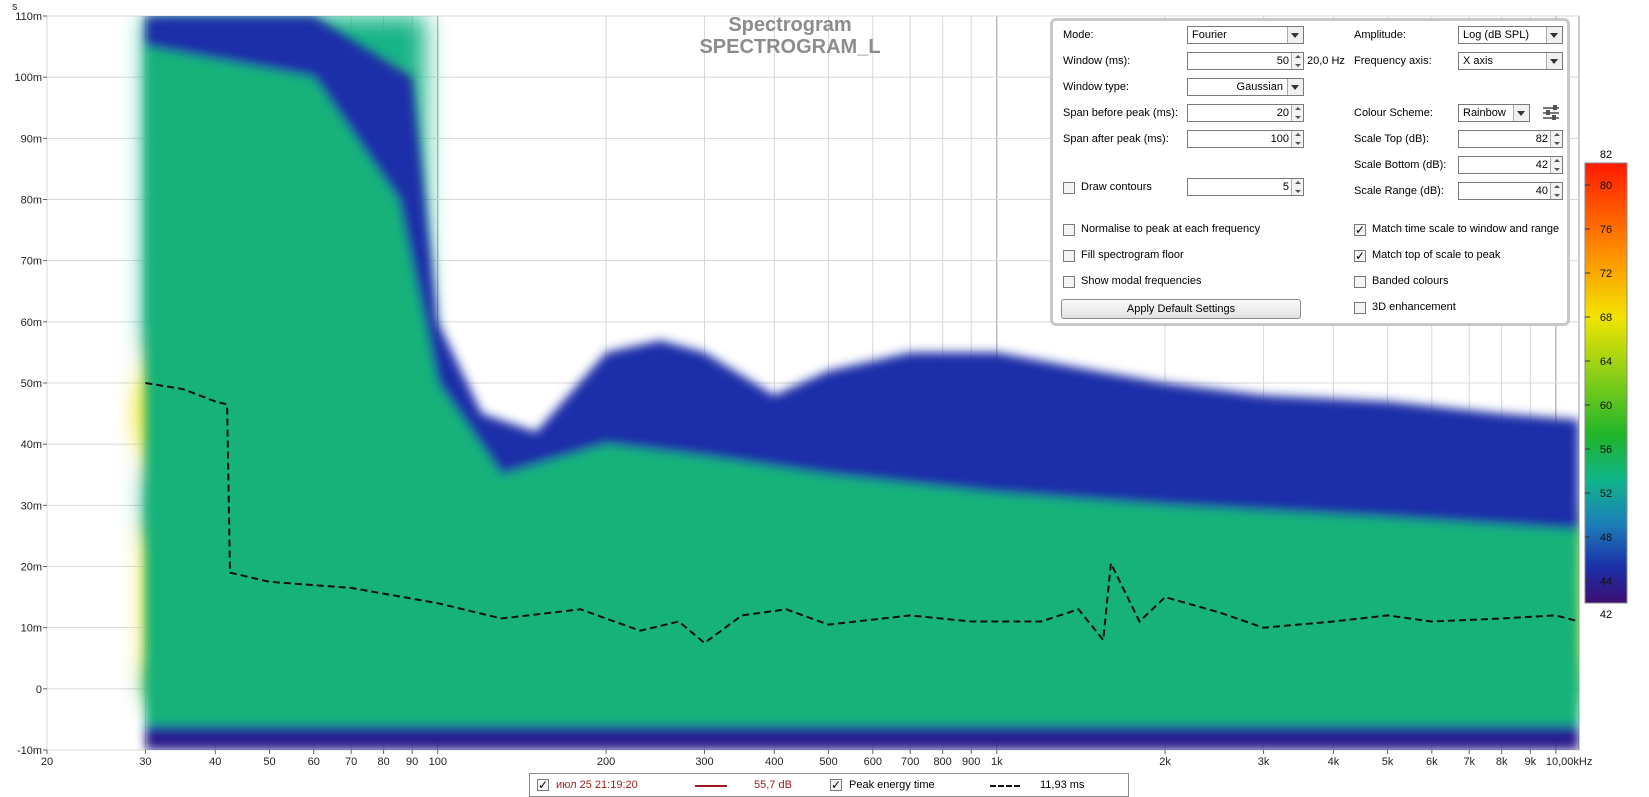 The height and width of the screenshot is (797, 1649). I want to click on x-tick-label-0: 20, so click(47, 762).